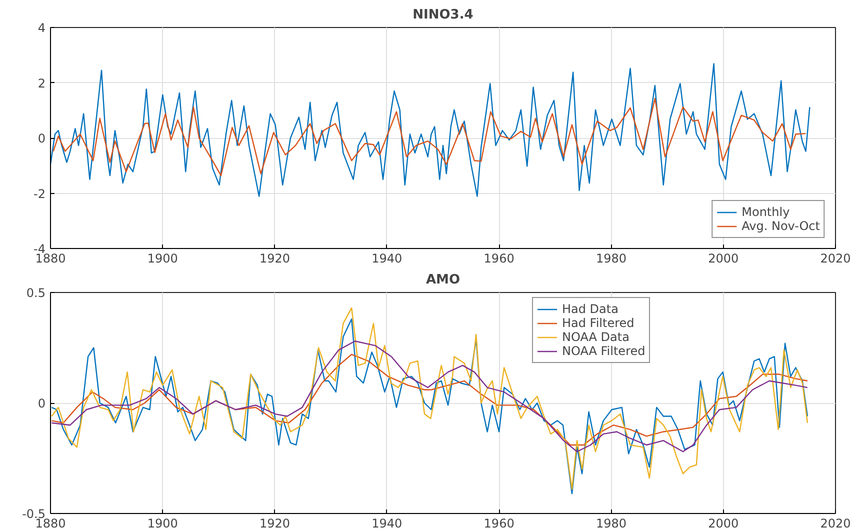 This screenshot has height=531, width=859. What do you see at coordinates (590, 309) in the screenshot?
I see `legend-label: Had Data` at bounding box center [590, 309].